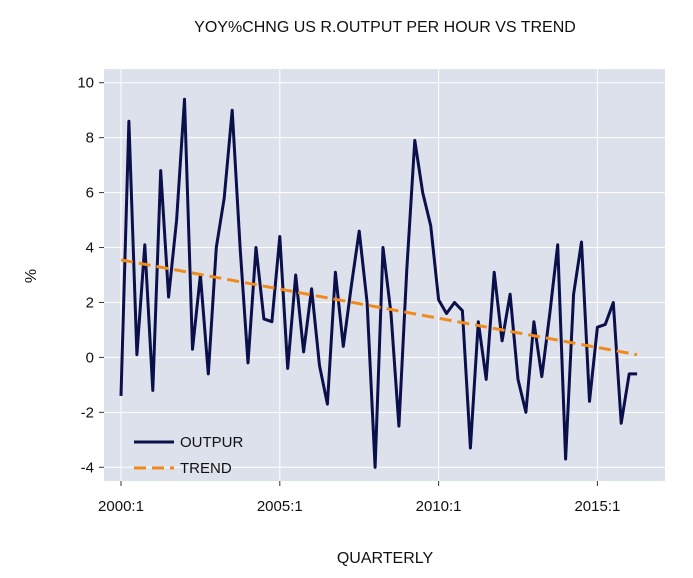  I want to click on x-tick-label: 2015:1, so click(597, 506).